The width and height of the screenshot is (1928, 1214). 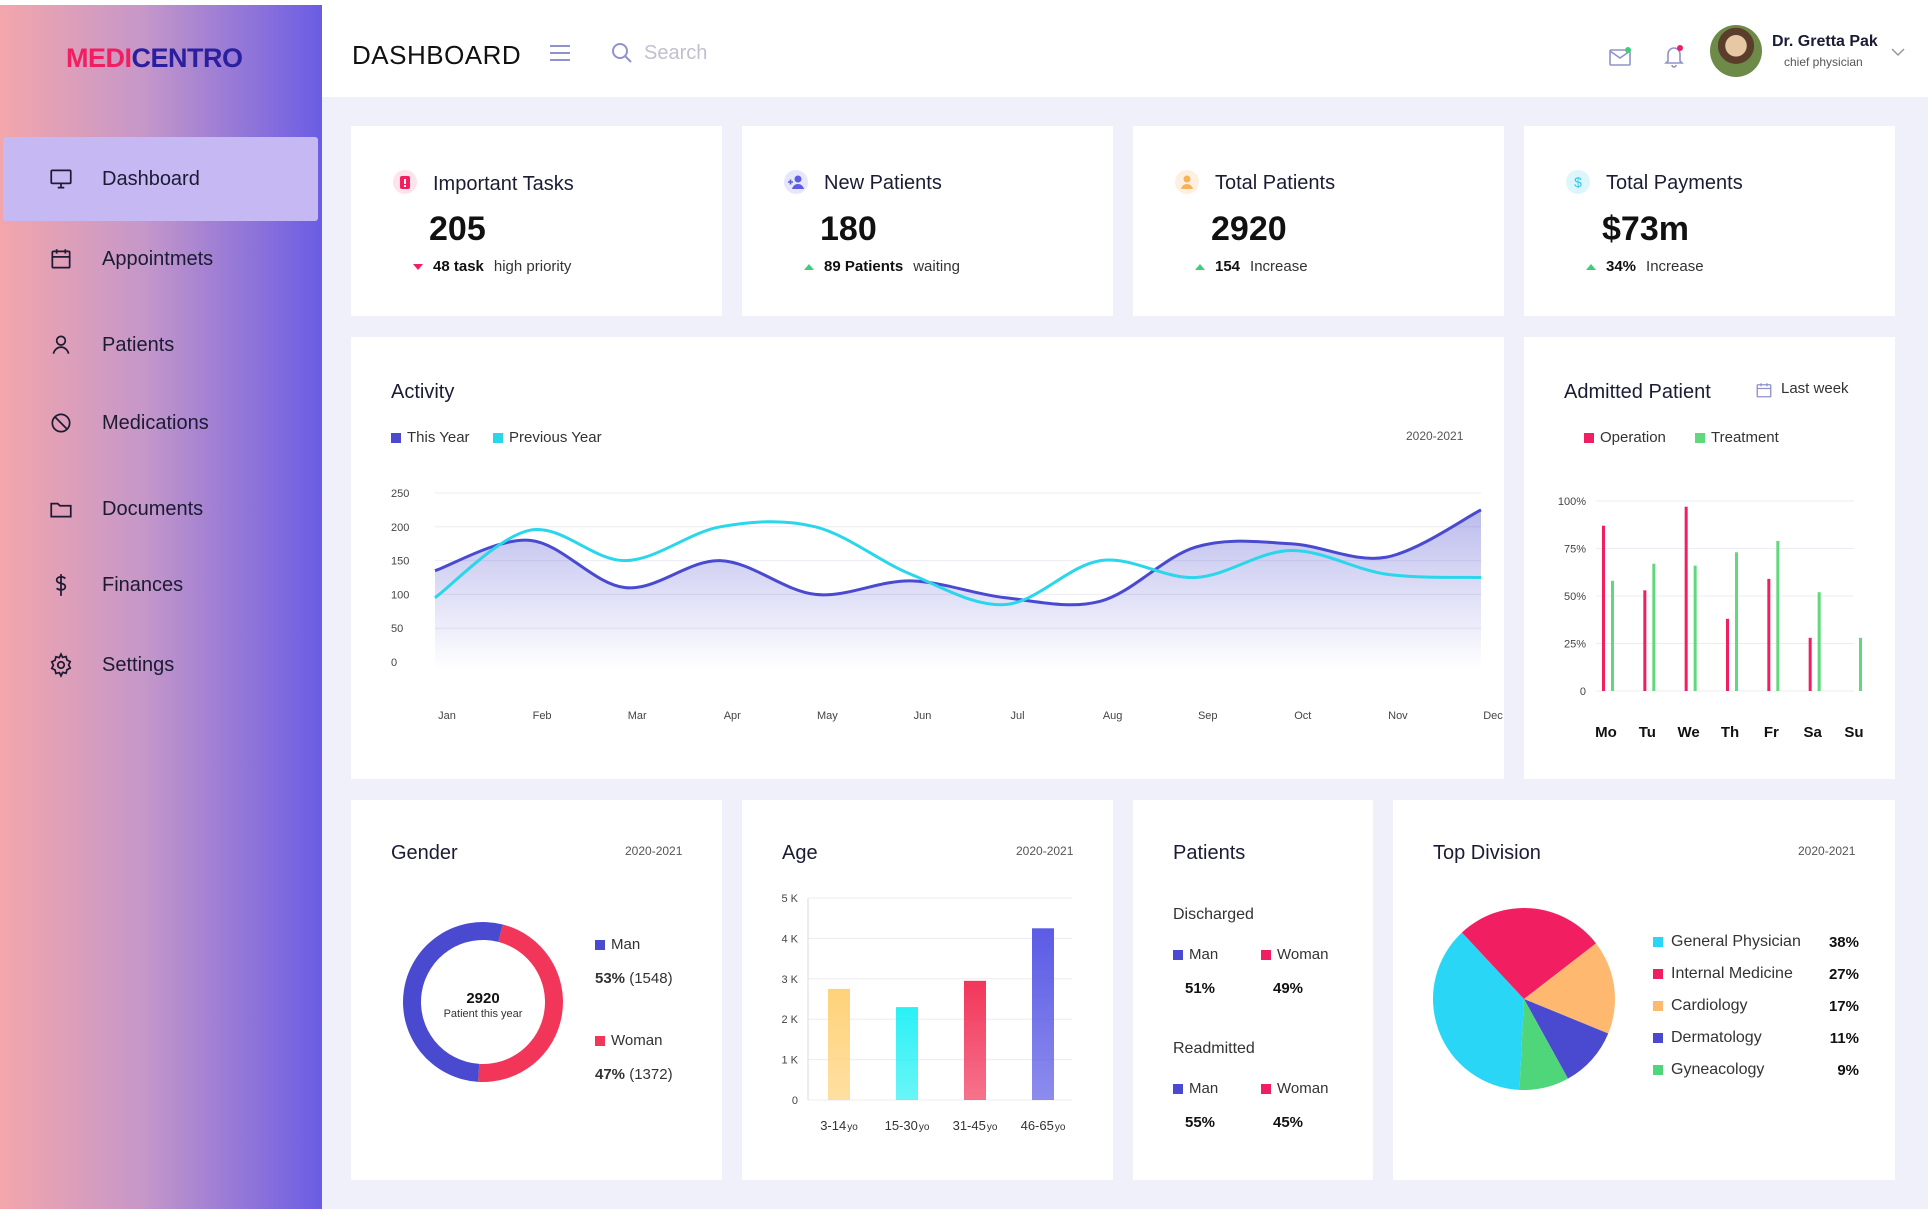 What do you see at coordinates (560, 53) in the screenshot?
I see `hamburger-menu-icon` at bounding box center [560, 53].